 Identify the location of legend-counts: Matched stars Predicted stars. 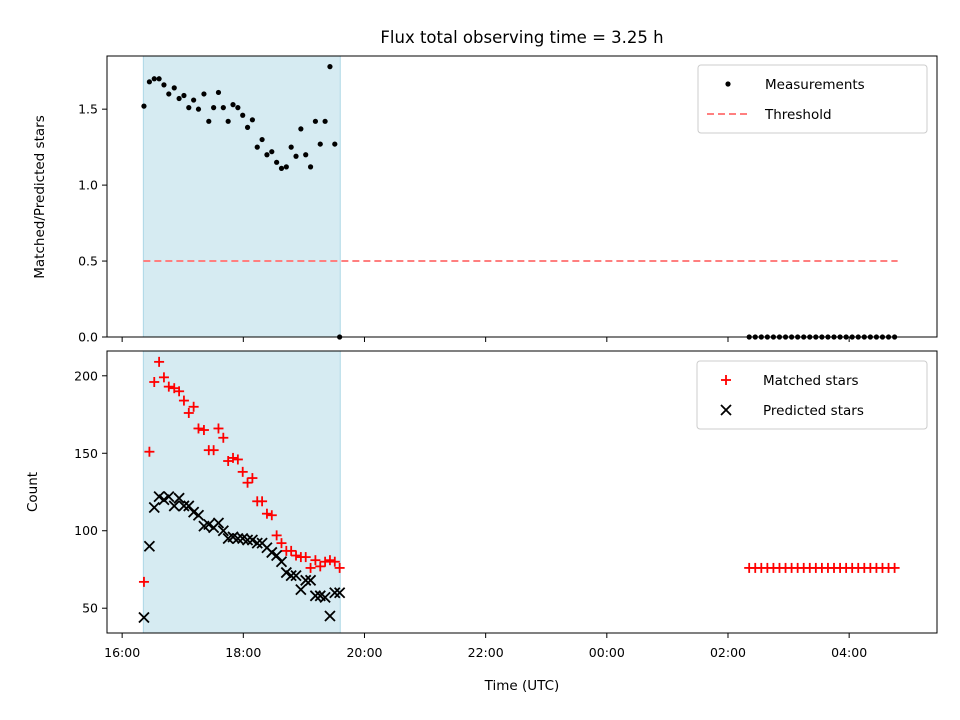
(812, 395).